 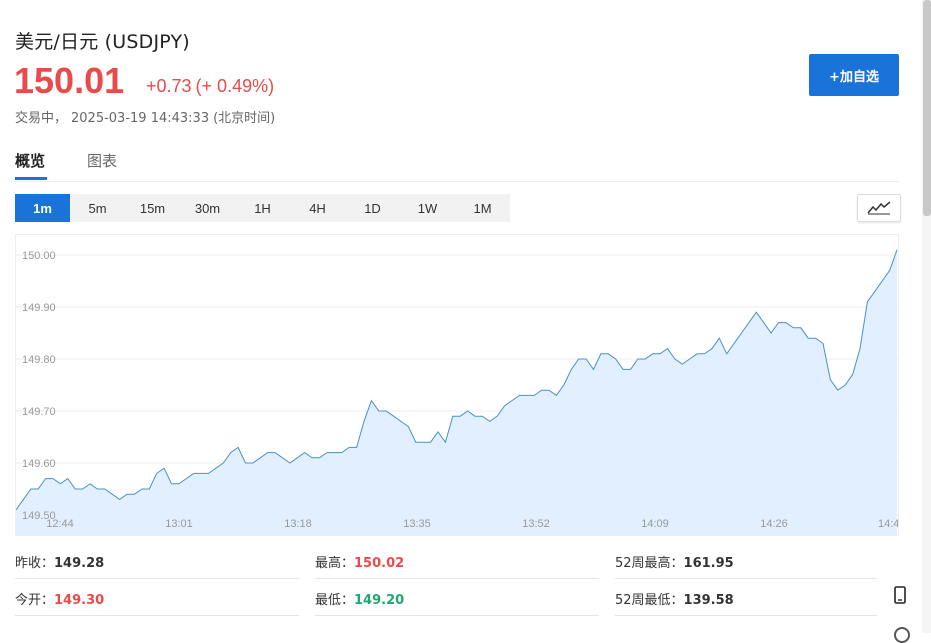 What do you see at coordinates (169, 86) in the screenshot?
I see `change-value: +0.73` at bounding box center [169, 86].